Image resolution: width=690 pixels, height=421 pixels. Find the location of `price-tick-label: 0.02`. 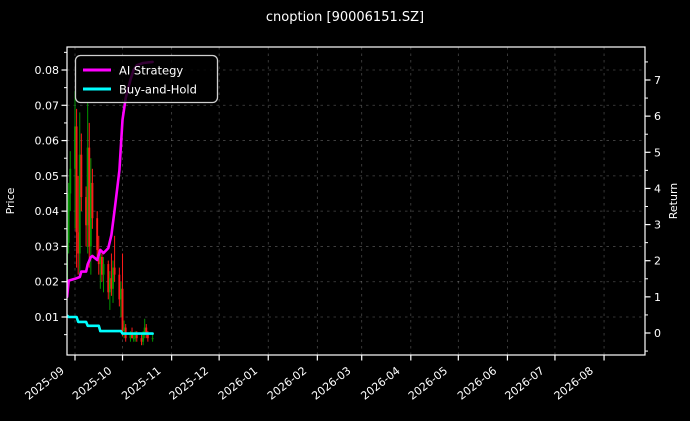

price-tick-label: 0.02 is located at coordinates (47, 282).